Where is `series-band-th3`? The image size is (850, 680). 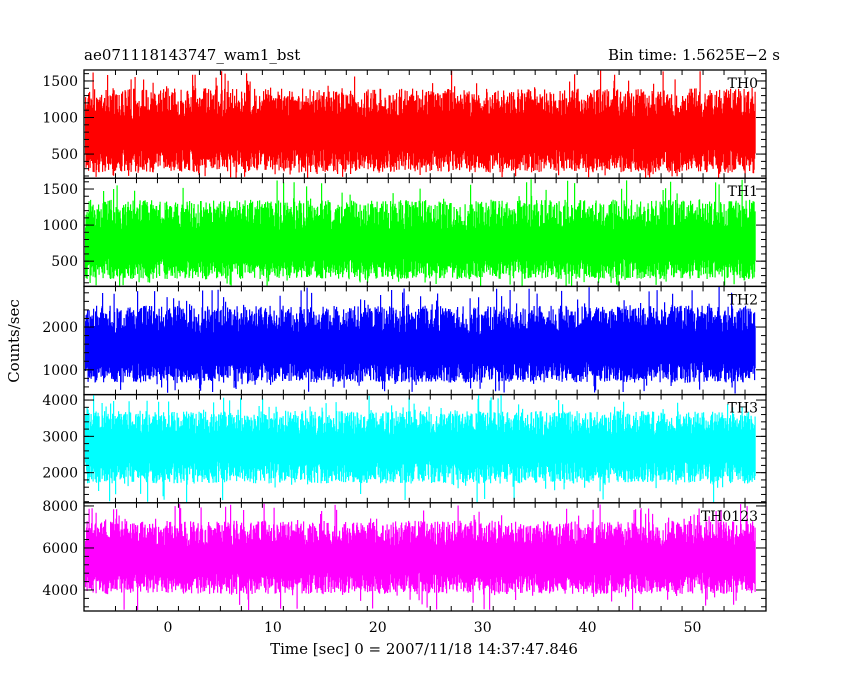 series-band-th3 is located at coordinates (420, 448).